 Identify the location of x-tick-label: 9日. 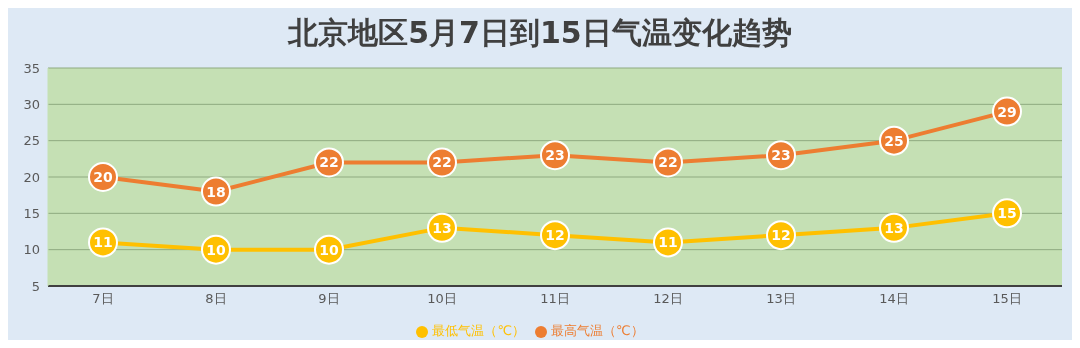
(329, 299).